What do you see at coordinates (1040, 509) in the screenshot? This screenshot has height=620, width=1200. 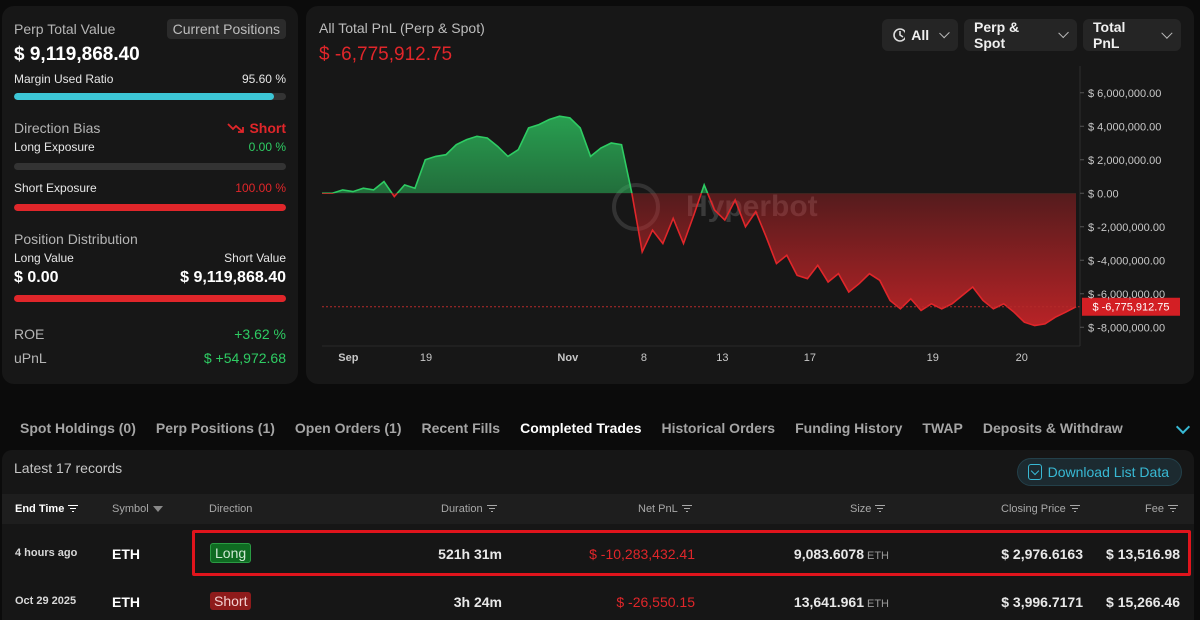 I see `col-closing-price: Closing Price` at bounding box center [1040, 509].